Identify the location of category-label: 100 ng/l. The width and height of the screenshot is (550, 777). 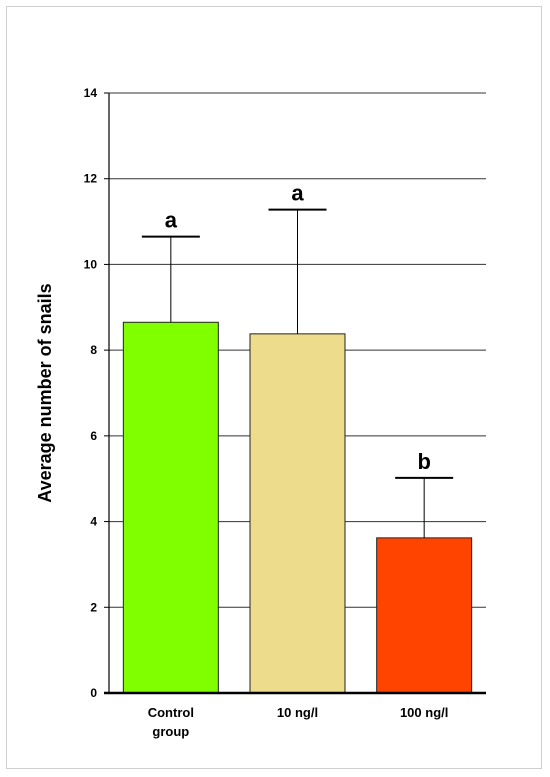
(424, 712).